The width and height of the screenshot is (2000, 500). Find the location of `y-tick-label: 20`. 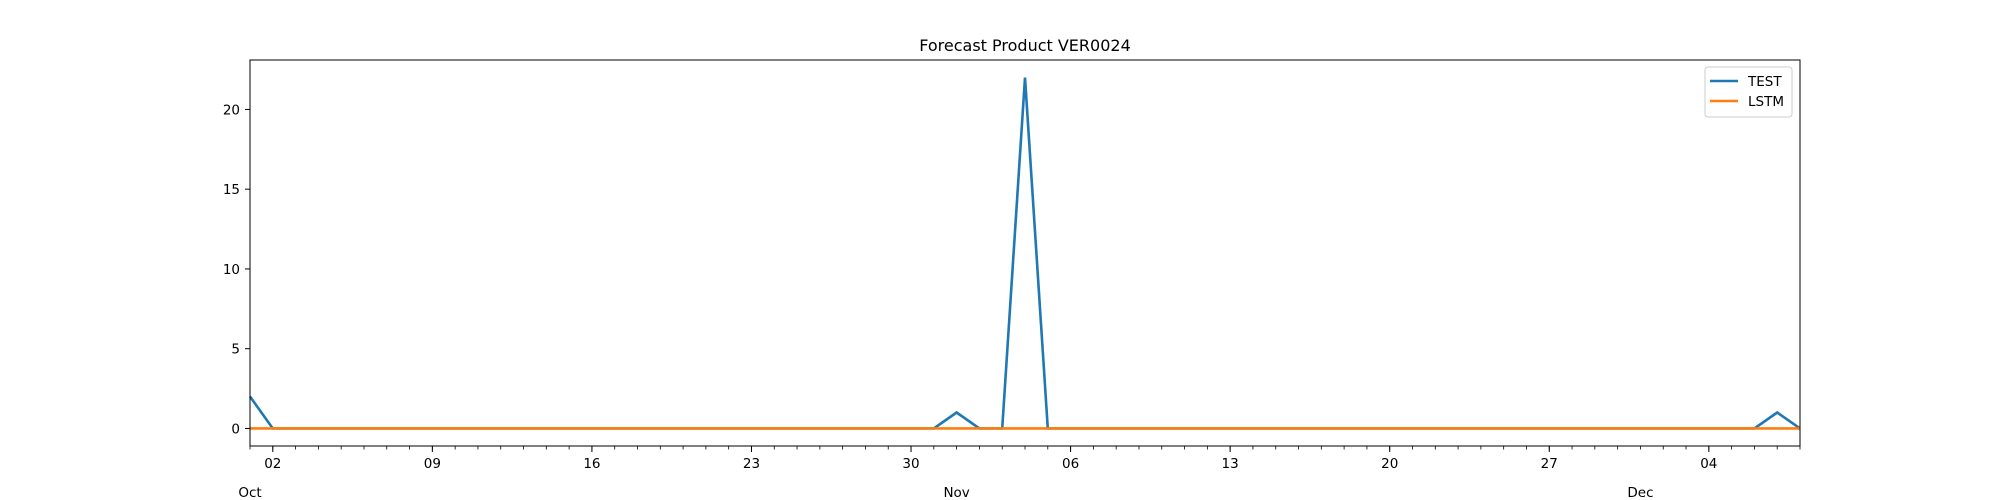

y-tick-label: 20 is located at coordinates (231, 110).